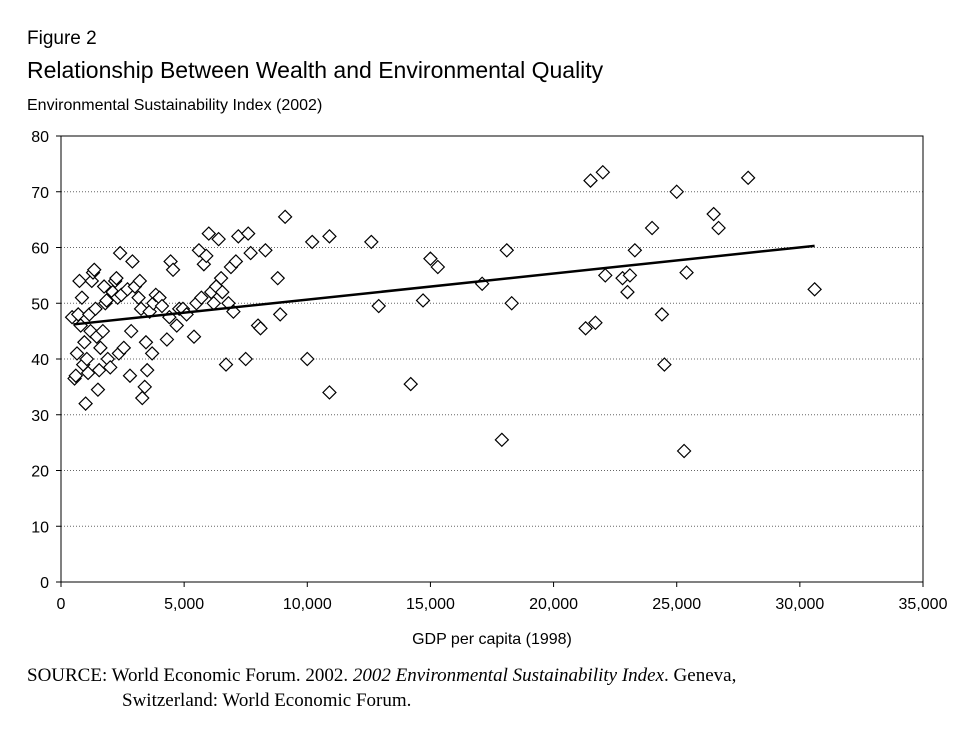  Describe the element at coordinates (508, 675) in the screenshot. I see `source-publication: 2002 Environmental Sustainability Index` at that location.